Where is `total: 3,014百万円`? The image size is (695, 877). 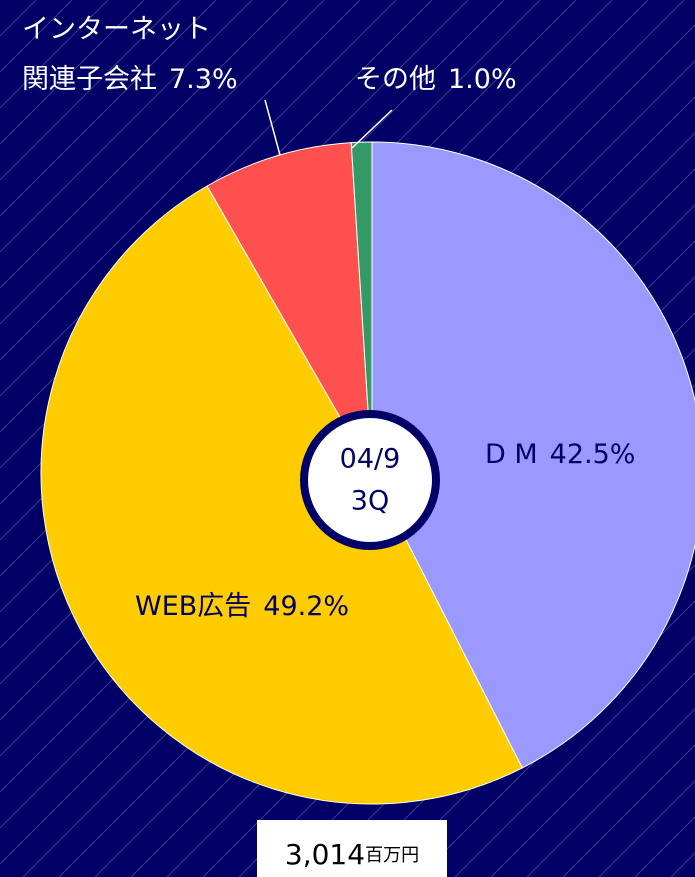 total: 3,014百万円 is located at coordinates (352, 854).